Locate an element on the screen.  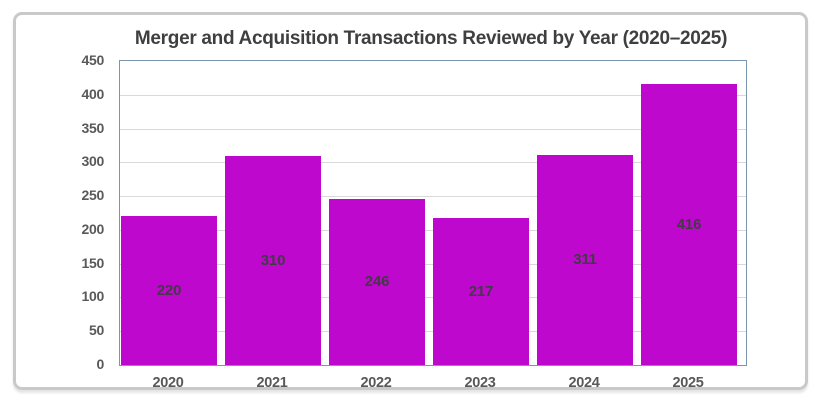
bar-data-label-2022: 246 is located at coordinates (377, 281).